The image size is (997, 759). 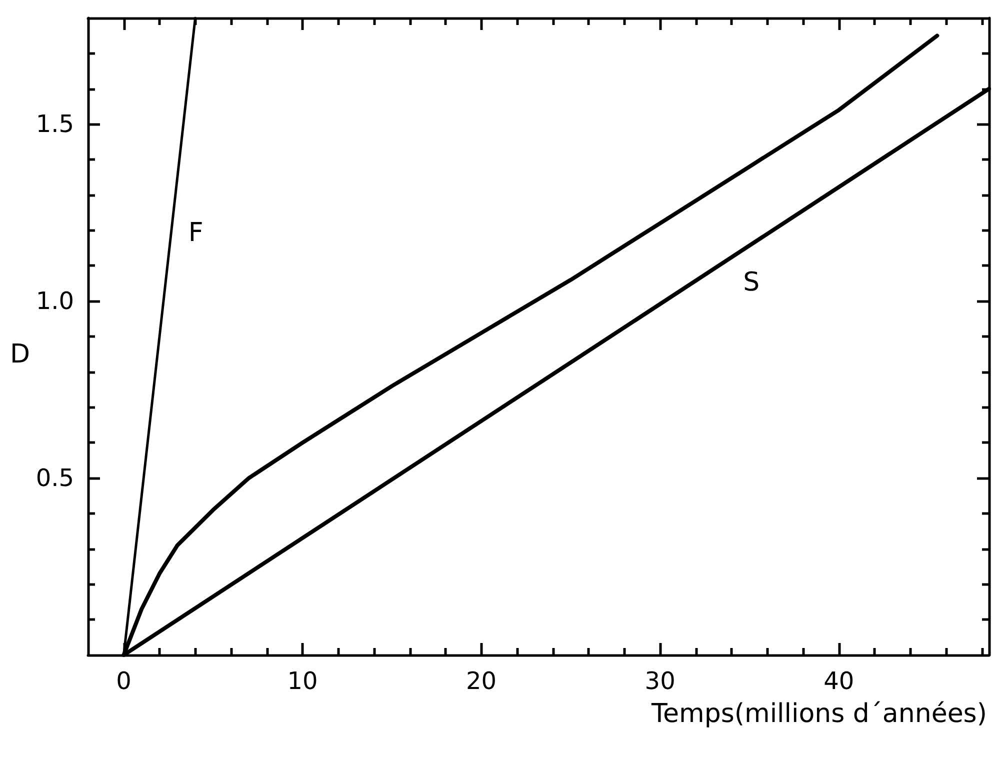 I want to click on y-tick-label: 0.5, so click(x=55, y=478).